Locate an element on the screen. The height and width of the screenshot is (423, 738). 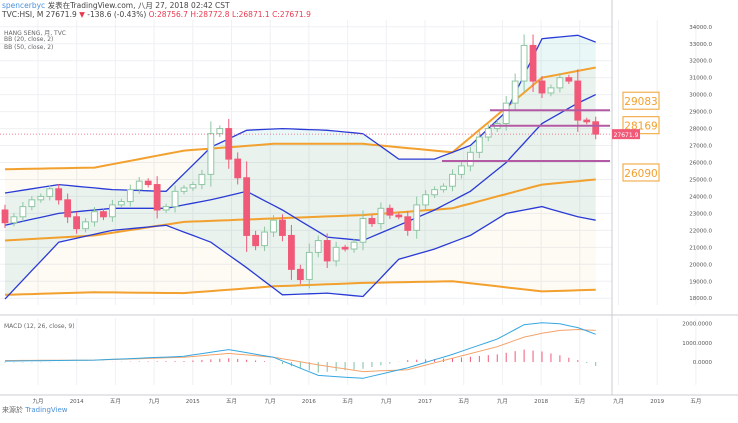
change-arrow-icon: ▼ is located at coordinates (82, 14).